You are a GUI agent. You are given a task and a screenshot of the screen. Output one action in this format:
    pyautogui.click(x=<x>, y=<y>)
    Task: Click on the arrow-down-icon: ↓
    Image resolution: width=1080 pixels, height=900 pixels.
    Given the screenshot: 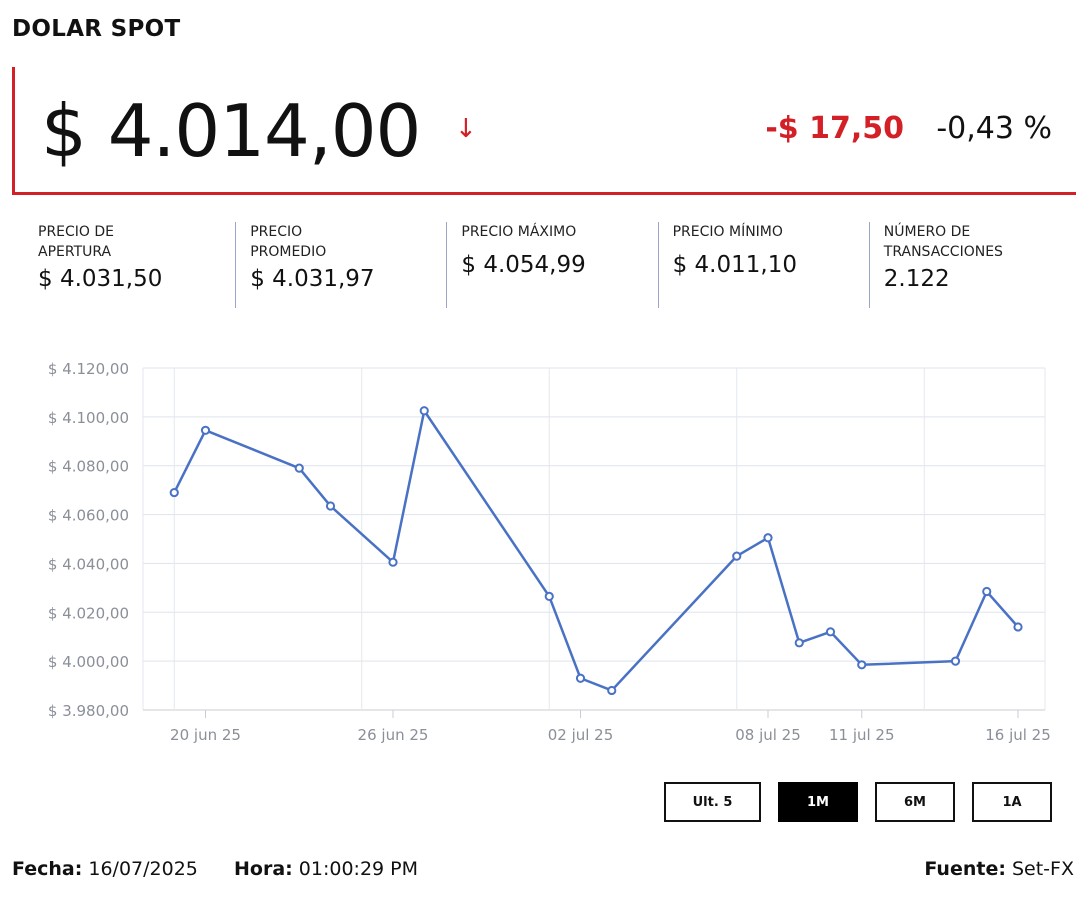 What is the action you would take?
    pyautogui.click(x=466, y=129)
    